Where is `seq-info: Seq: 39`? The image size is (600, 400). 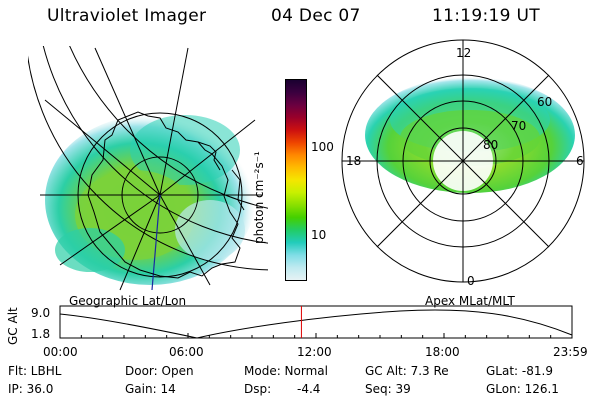
seq-info: Seq: 39 is located at coordinates (388, 389).